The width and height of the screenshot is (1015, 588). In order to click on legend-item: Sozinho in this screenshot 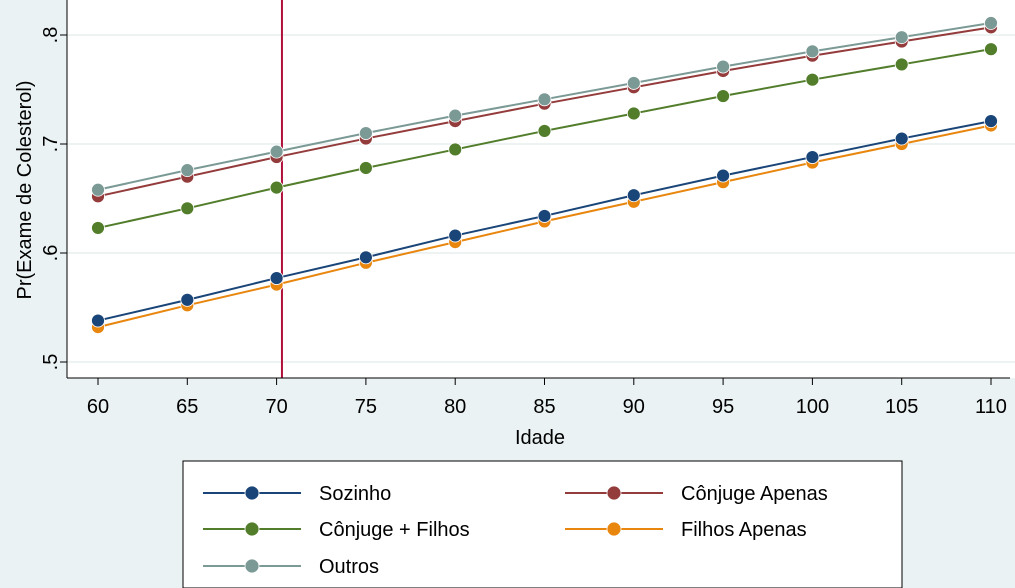, I will do `click(297, 494)`.